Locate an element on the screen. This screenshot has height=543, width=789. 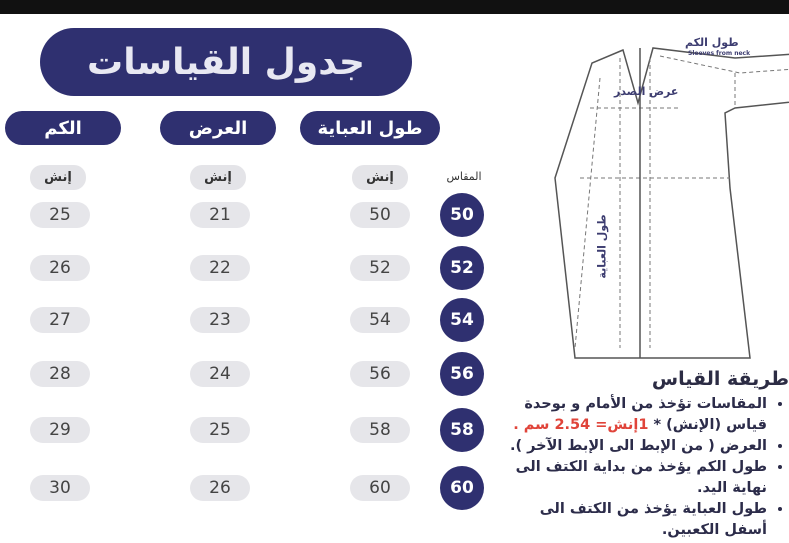
header-sleeve: الكم is located at coordinates (63, 128).